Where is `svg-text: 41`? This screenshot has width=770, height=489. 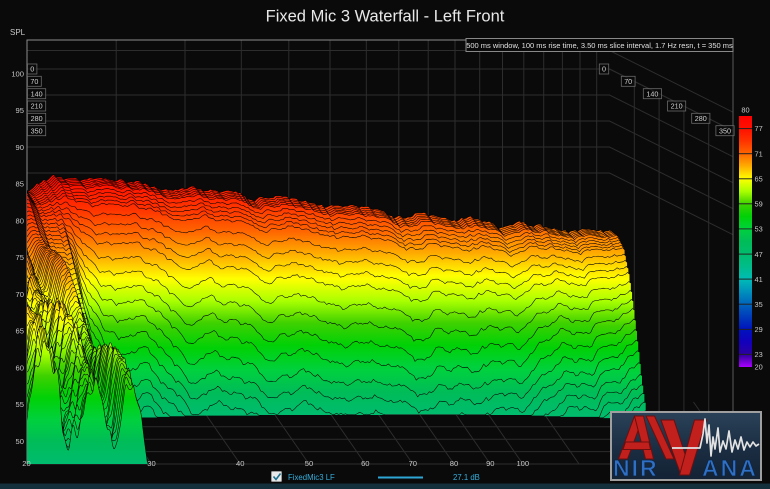
svg-text: 41 is located at coordinates (759, 279).